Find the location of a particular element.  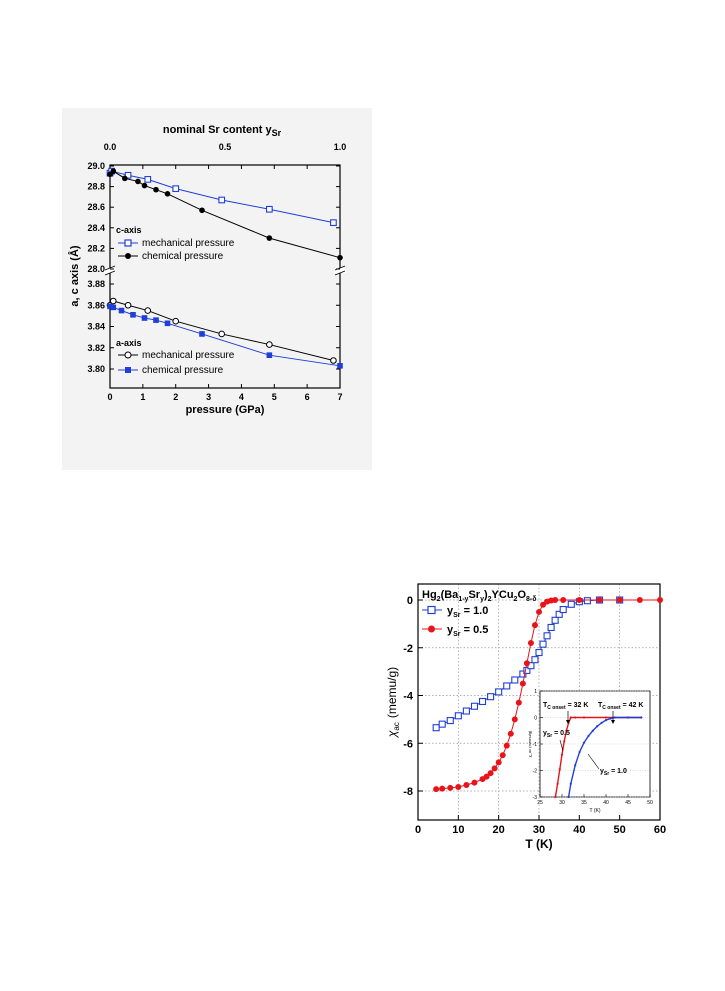

chi-x-tick-label-3: 30 is located at coordinates (539, 830).